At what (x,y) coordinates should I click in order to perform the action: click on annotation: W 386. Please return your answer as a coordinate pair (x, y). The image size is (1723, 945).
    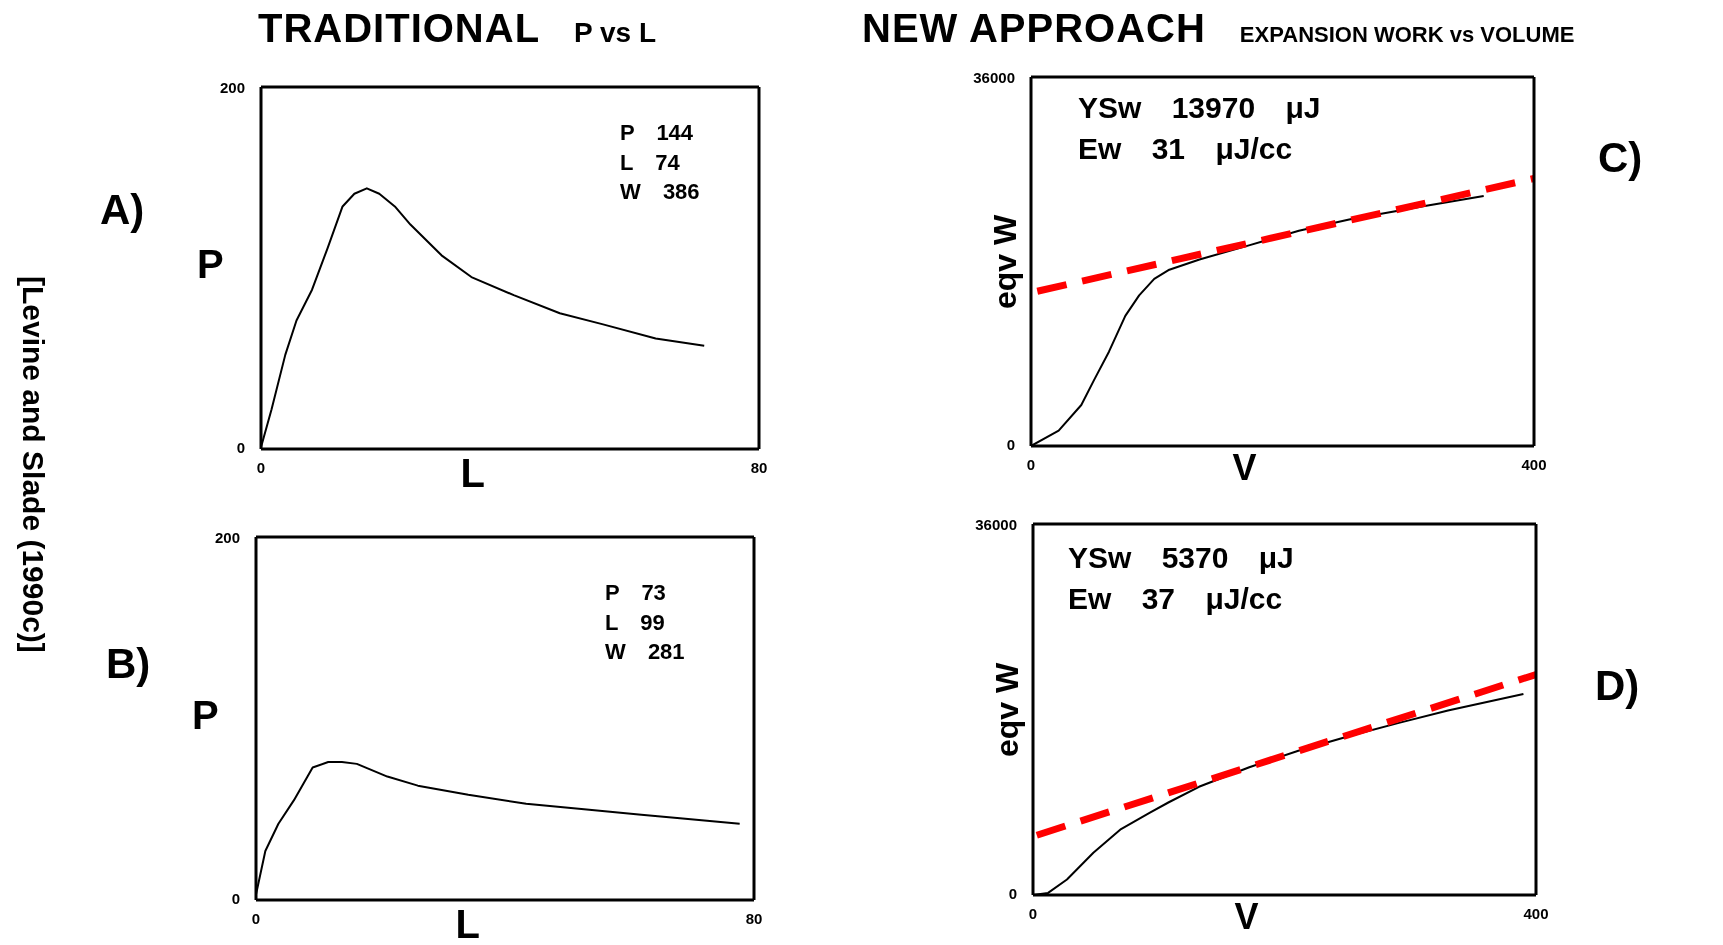
    Looking at the image, I should click on (660, 192).